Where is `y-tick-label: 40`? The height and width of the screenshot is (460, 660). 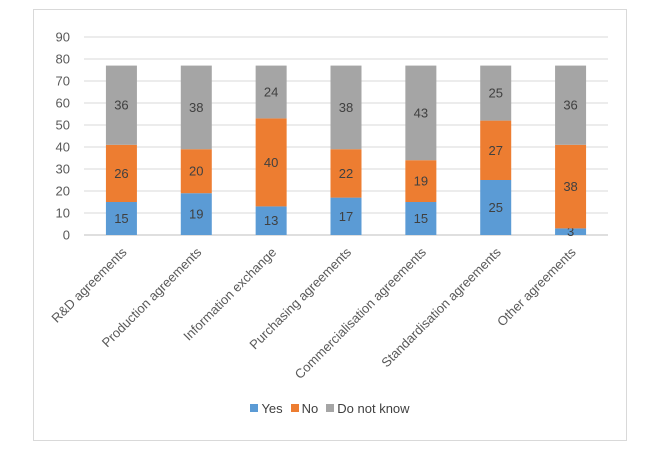
y-tick-label: 40 is located at coordinates (63, 147).